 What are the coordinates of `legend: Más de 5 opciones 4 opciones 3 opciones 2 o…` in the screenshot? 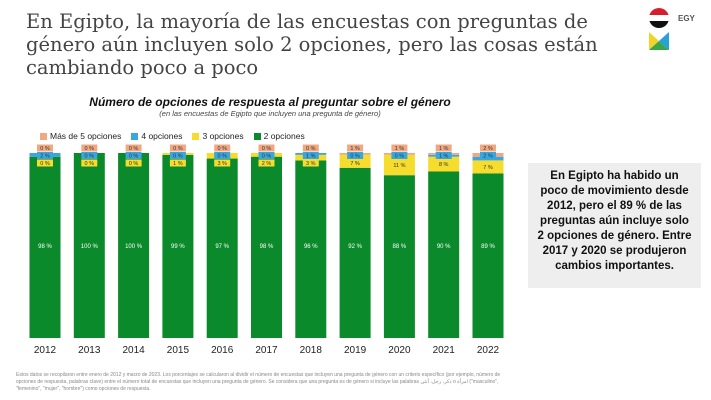 It's located at (172, 136).